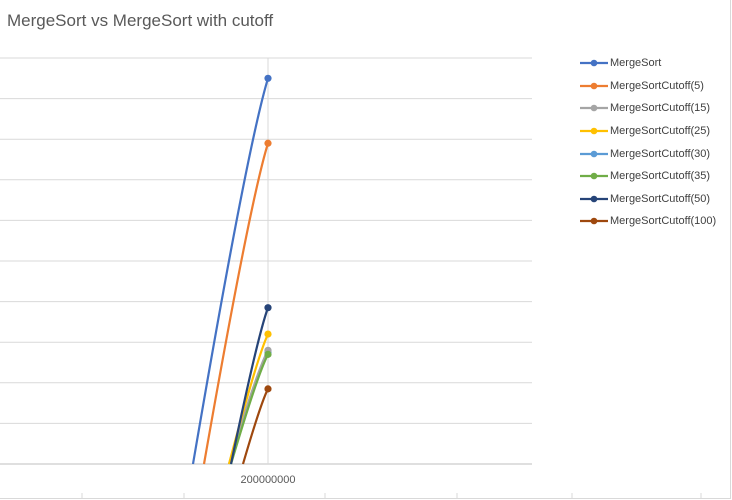 The image size is (732, 500). What do you see at coordinates (140, 20) in the screenshot?
I see `chart-title: MergeSort vs MergeSort with cutoff` at bounding box center [140, 20].